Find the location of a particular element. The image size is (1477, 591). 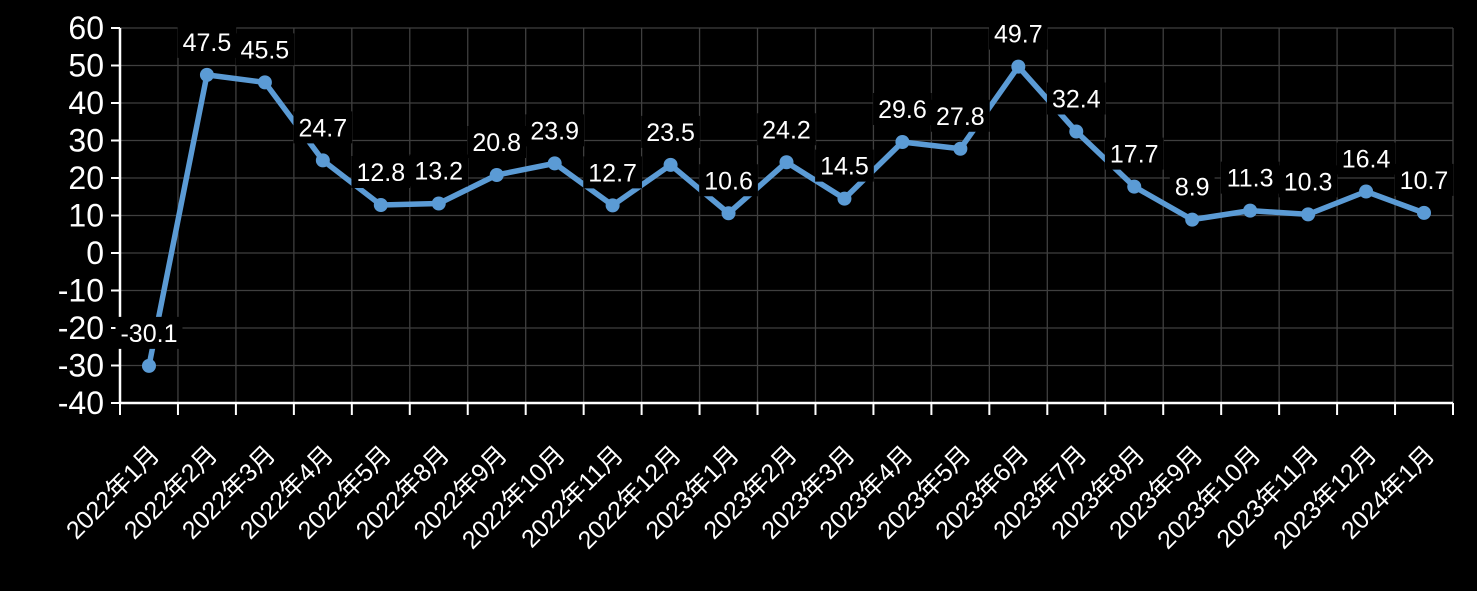

y-tick-label: 20 is located at coordinates (86, 178).